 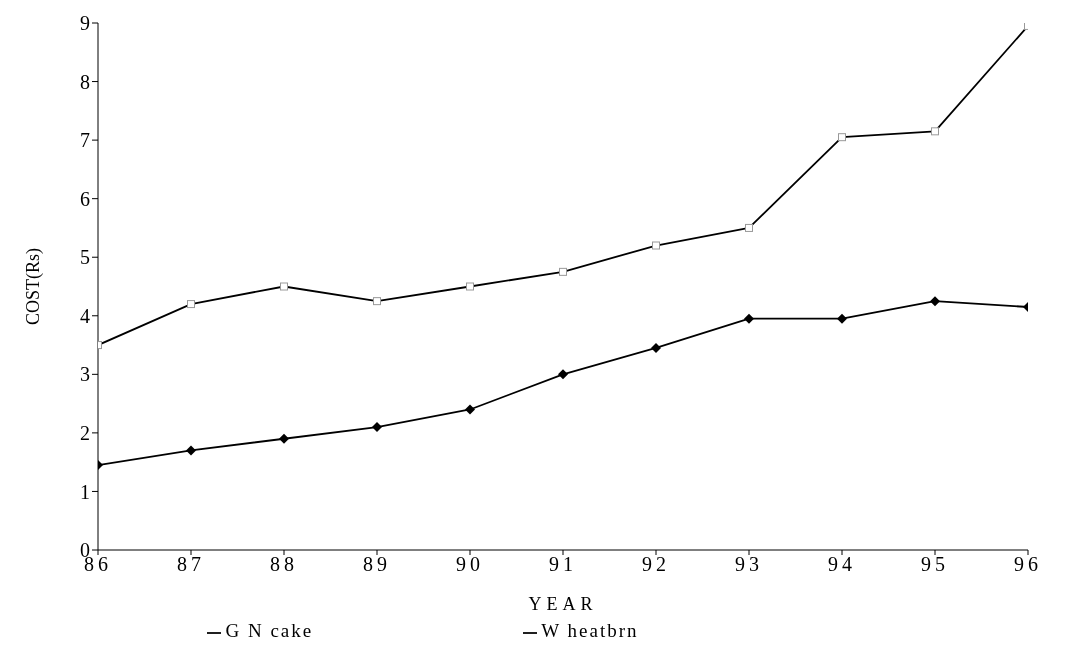 What do you see at coordinates (269, 630) in the screenshot?
I see `legend-label: G N cake` at bounding box center [269, 630].